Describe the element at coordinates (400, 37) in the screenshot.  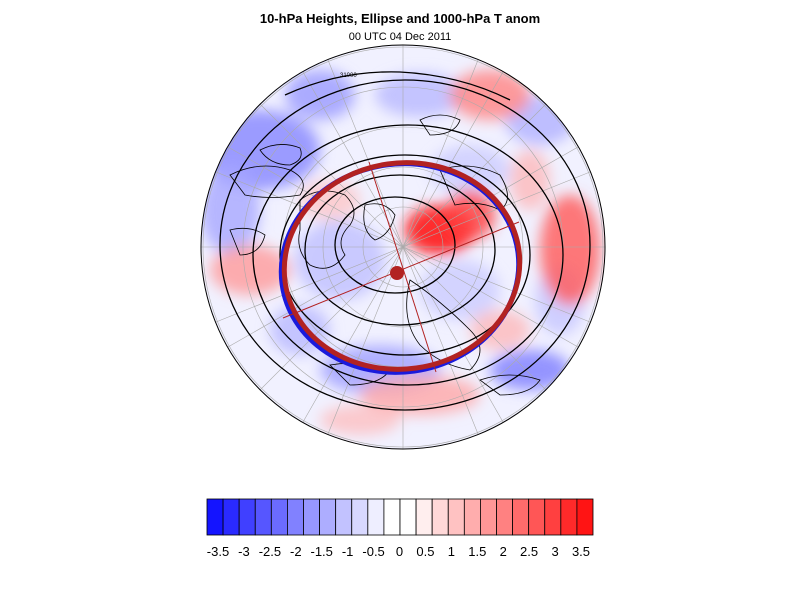
I see `map-subtitle: 00 UTC 04 Dec 2011` at that location.